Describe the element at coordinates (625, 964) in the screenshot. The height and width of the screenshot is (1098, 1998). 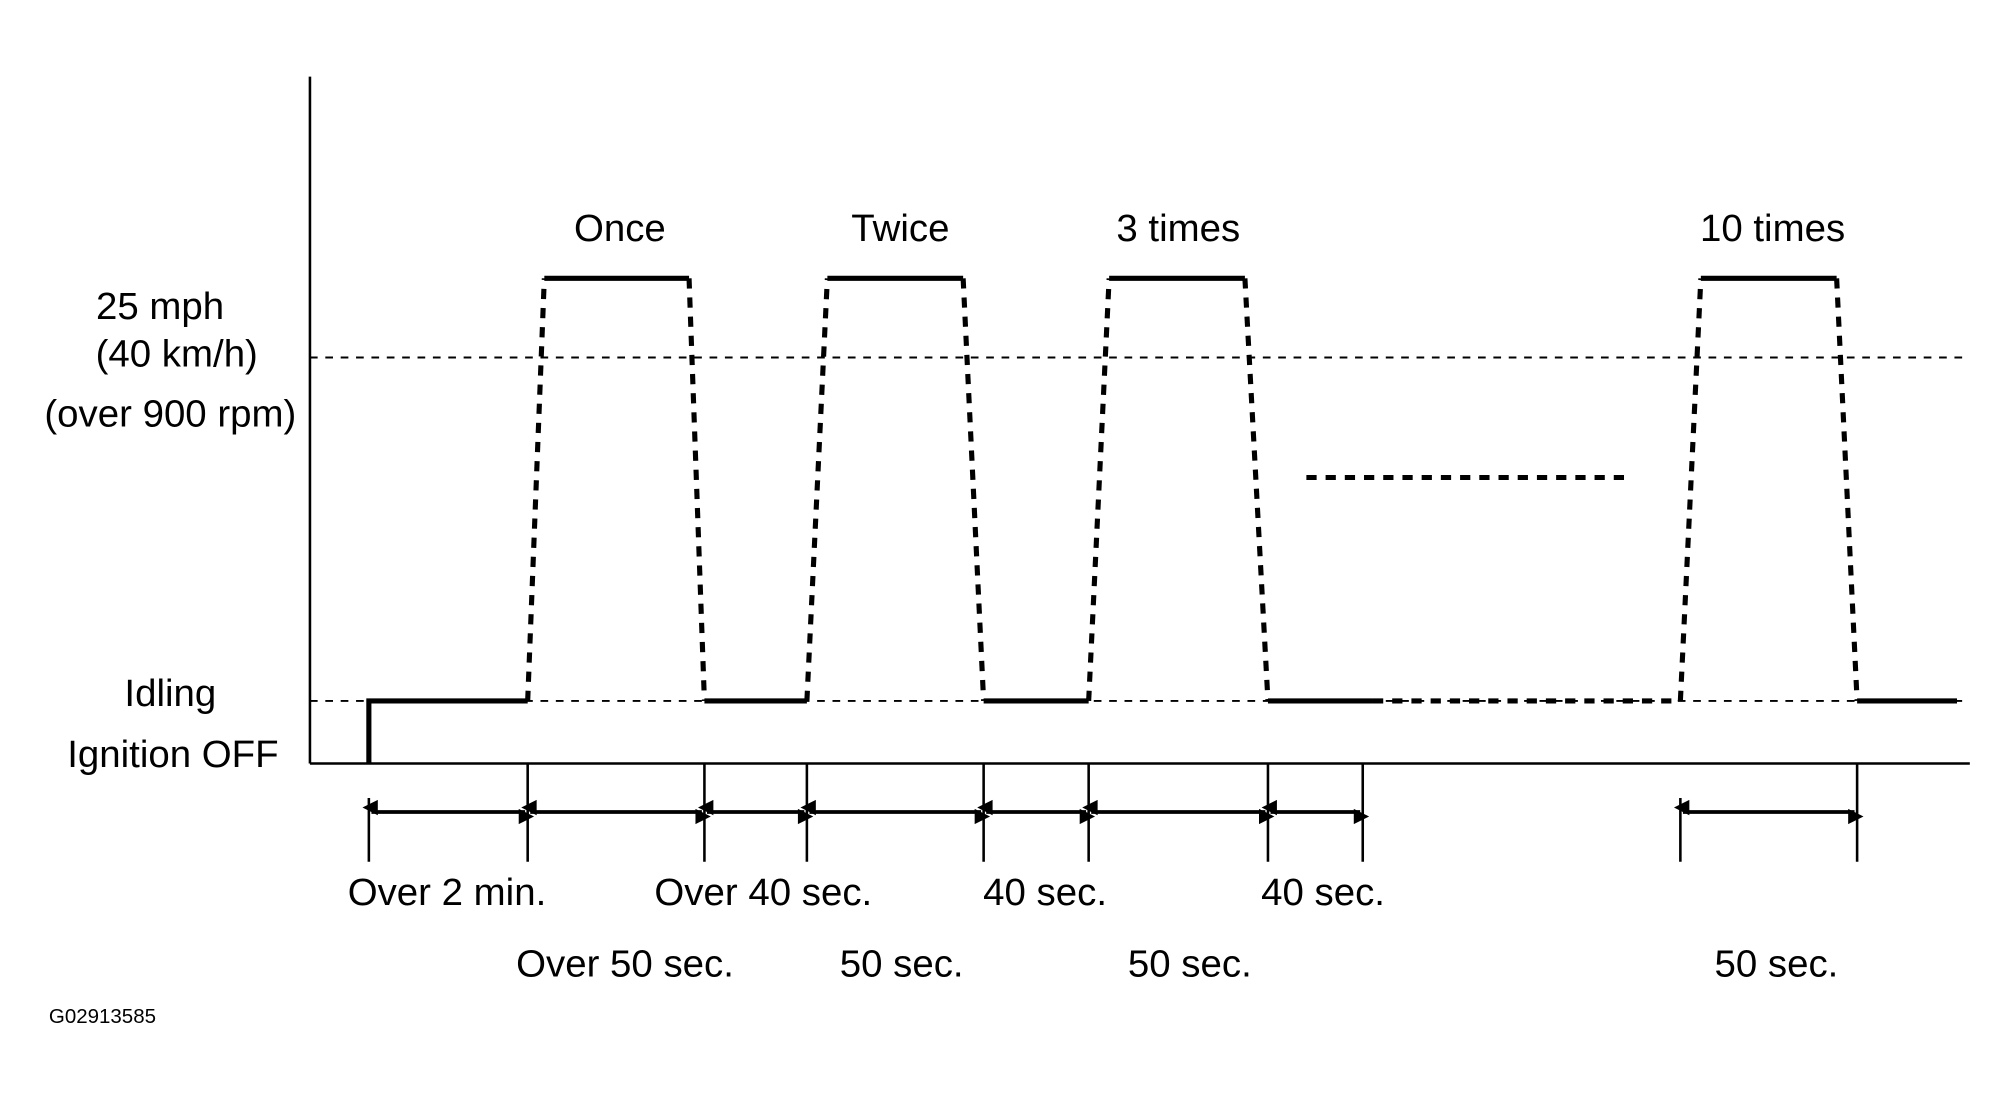
I see `duration-label: Over 50 sec.` at that location.